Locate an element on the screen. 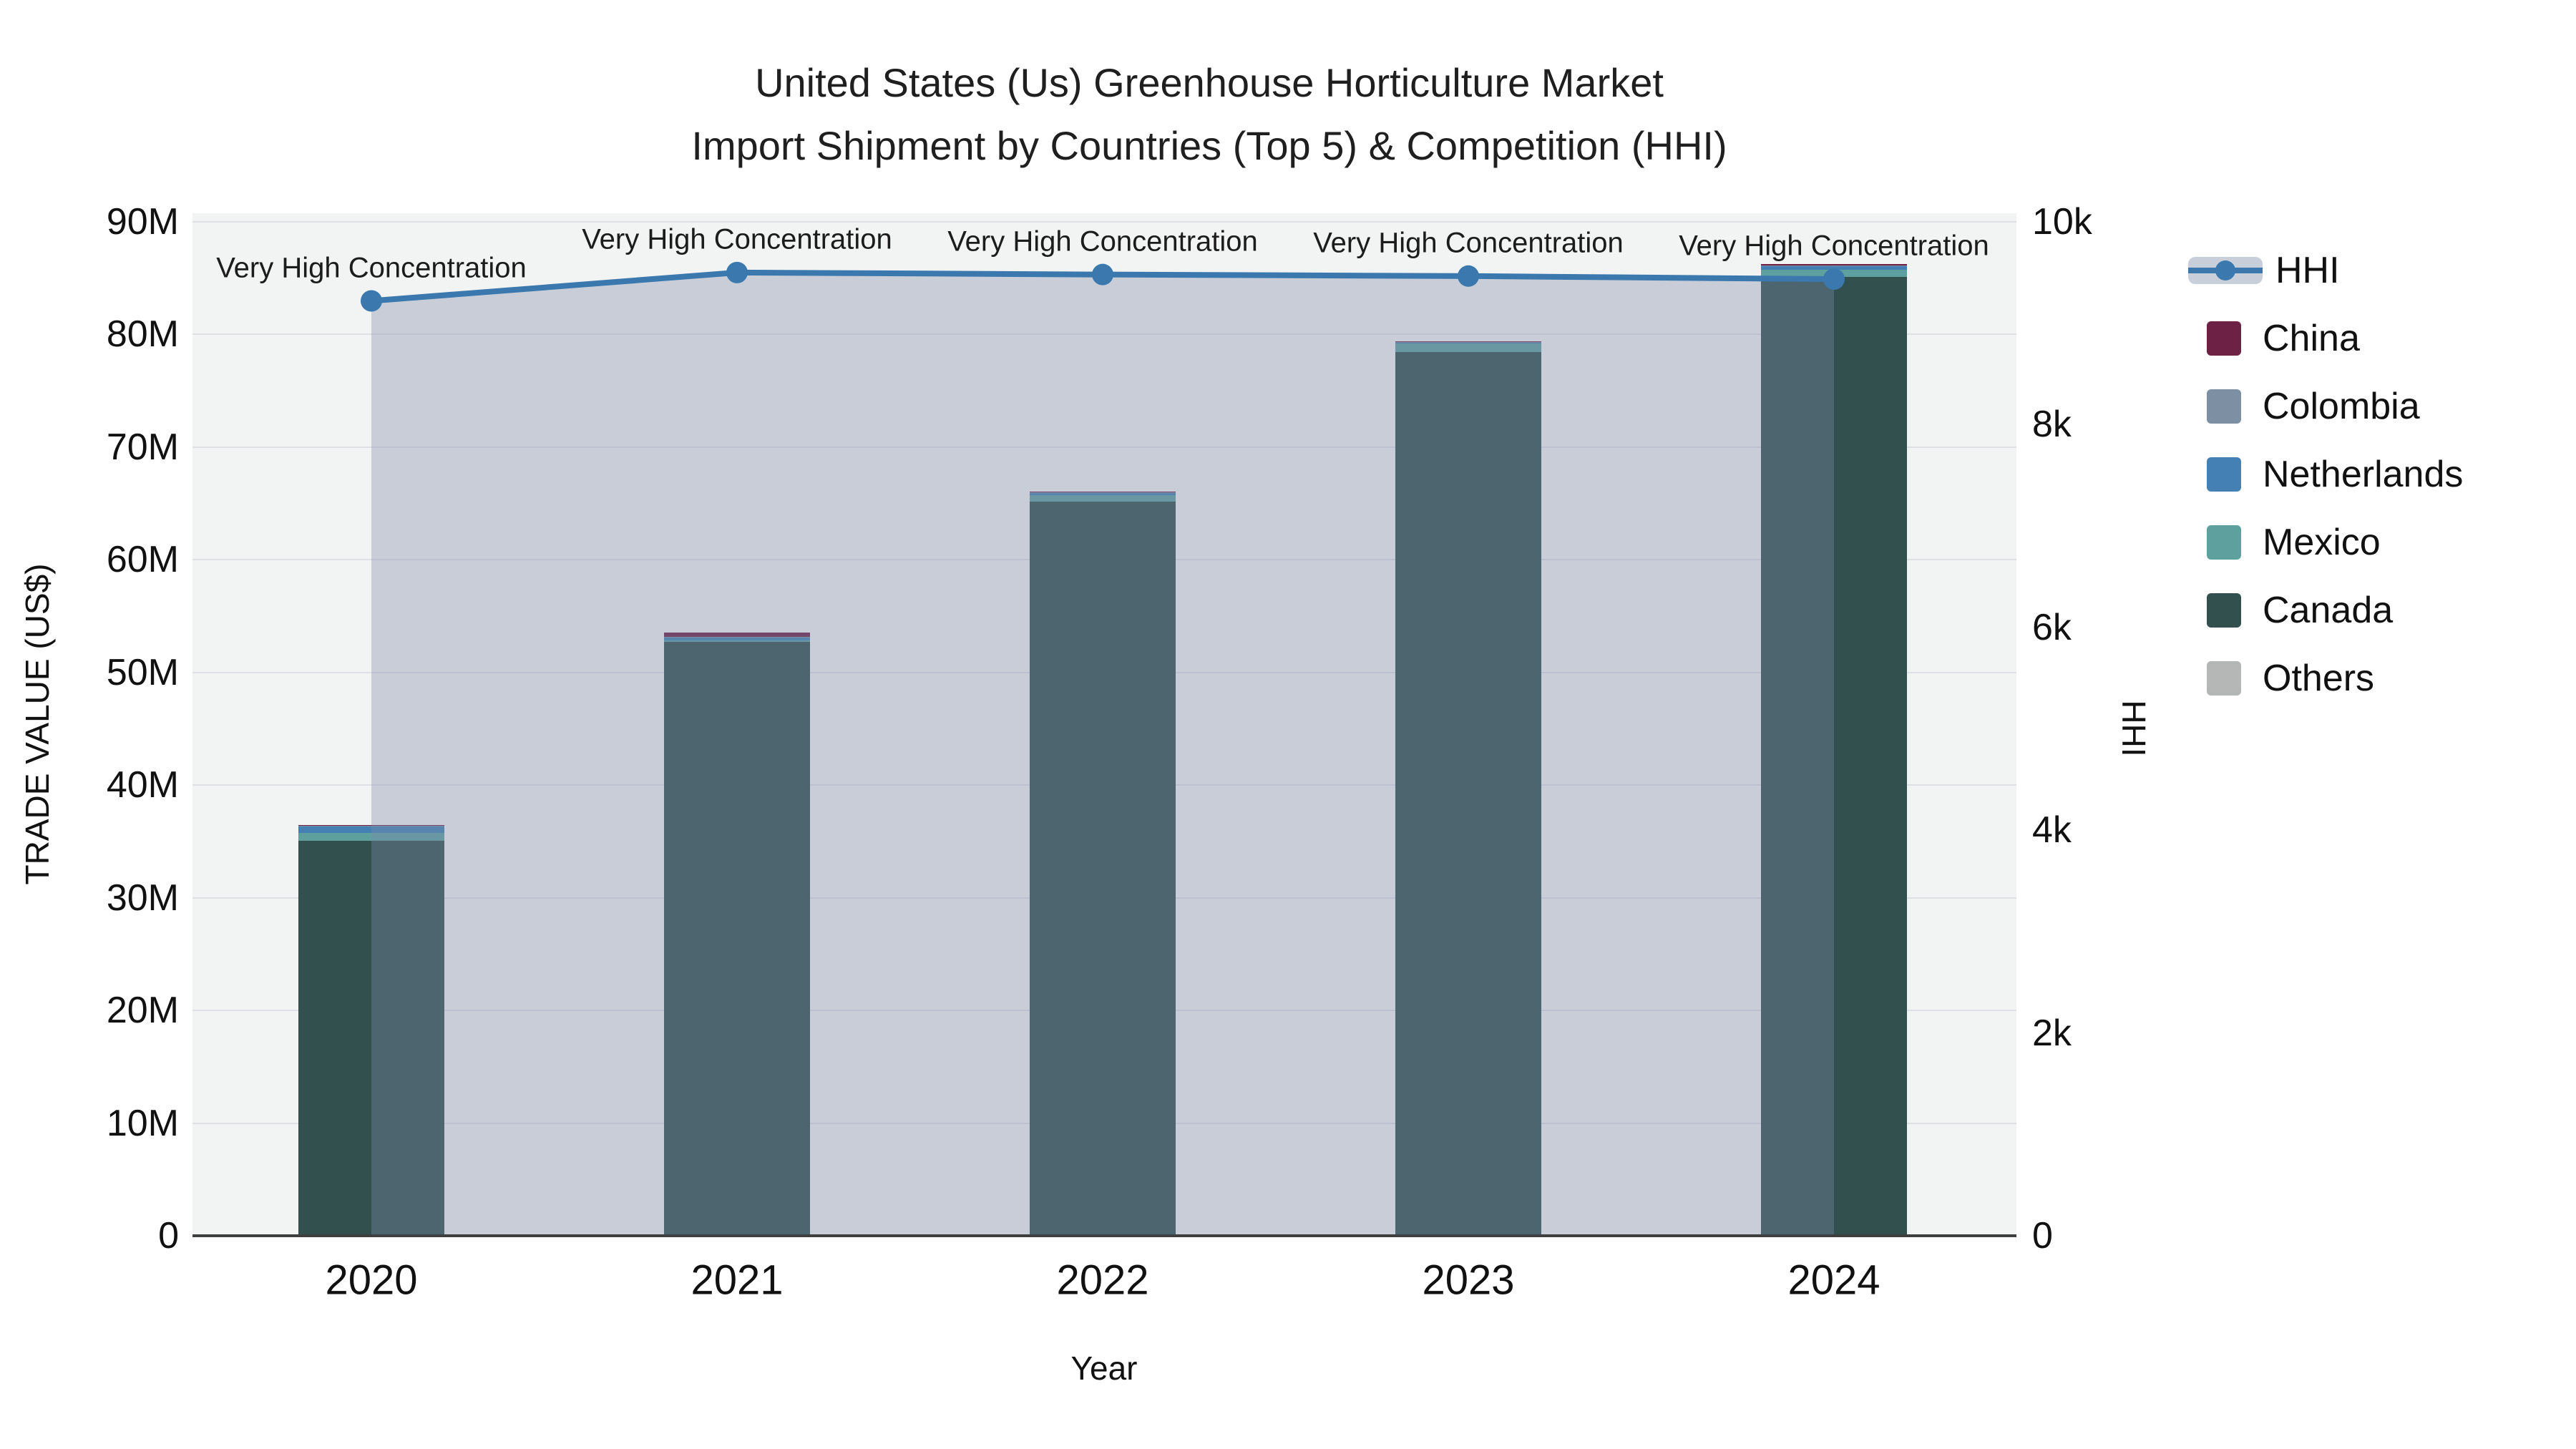  x-tick-2022: 2022 is located at coordinates (1102, 1280).